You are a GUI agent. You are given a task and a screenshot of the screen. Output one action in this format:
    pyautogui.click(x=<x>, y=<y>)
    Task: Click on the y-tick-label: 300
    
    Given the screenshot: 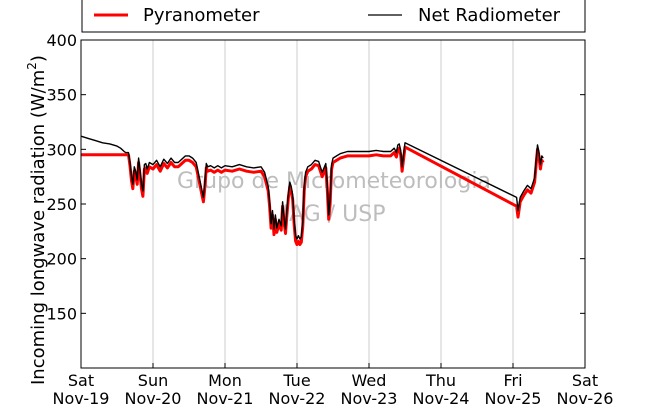 What is the action you would take?
    pyautogui.click(x=61, y=149)
    